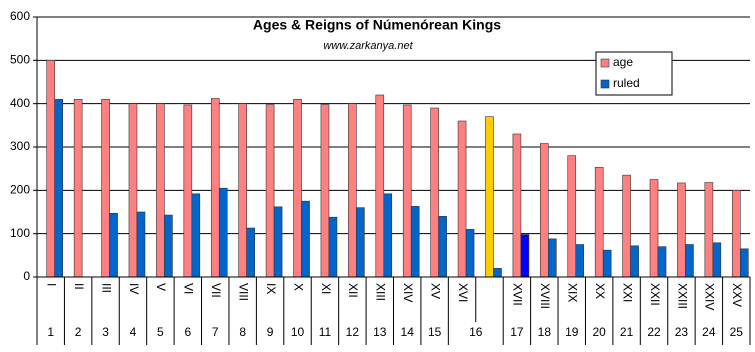 This screenshot has height=352, width=755. Describe the element at coordinates (709, 332) in the screenshot. I see `group-label: 24` at that location.